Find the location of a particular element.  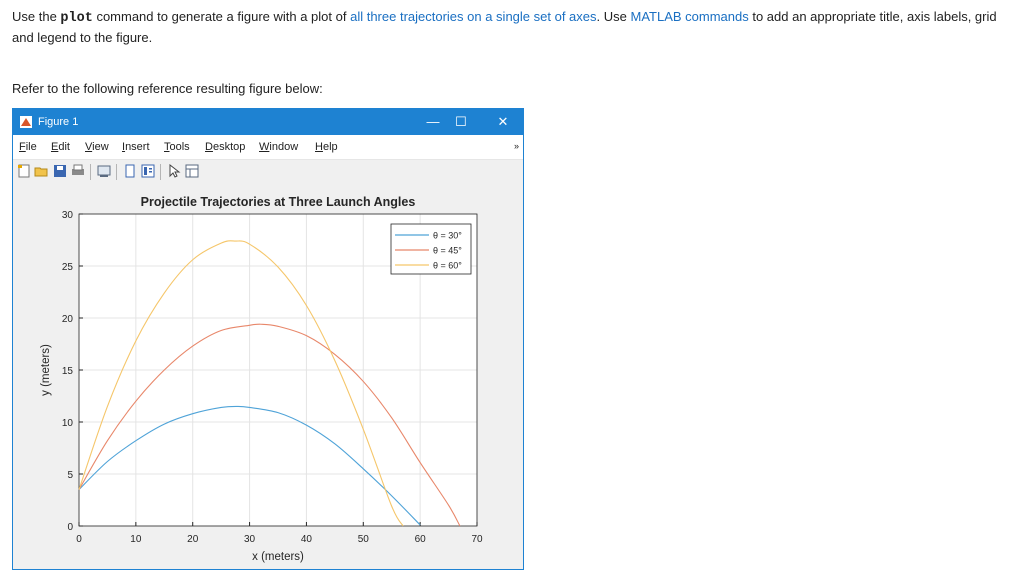

y-tick-label: 10 is located at coordinates (68, 423).